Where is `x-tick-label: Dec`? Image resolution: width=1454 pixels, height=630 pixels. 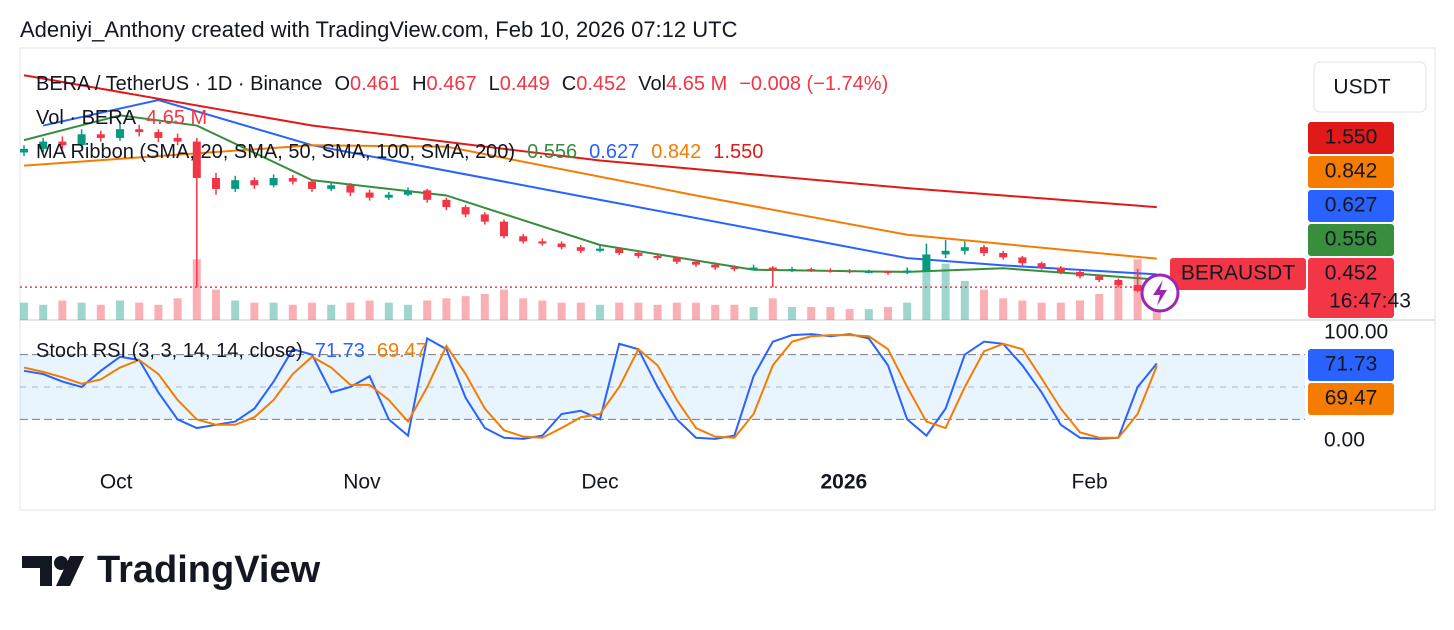
x-tick-label: Dec is located at coordinates (599, 482).